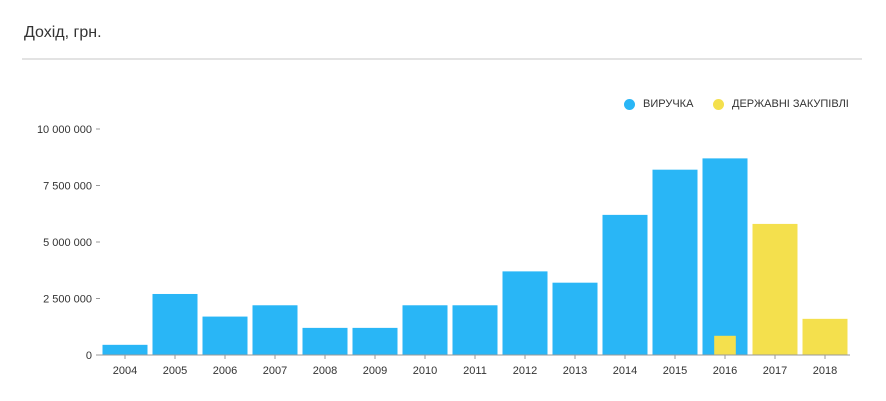 The image size is (886, 401). Describe the element at coordinates (443, 106) in the screenshot. I see `legend: ВИРУЧКА ДЕРЖАВНІ ЗАКУПІВЛІ` at that location.